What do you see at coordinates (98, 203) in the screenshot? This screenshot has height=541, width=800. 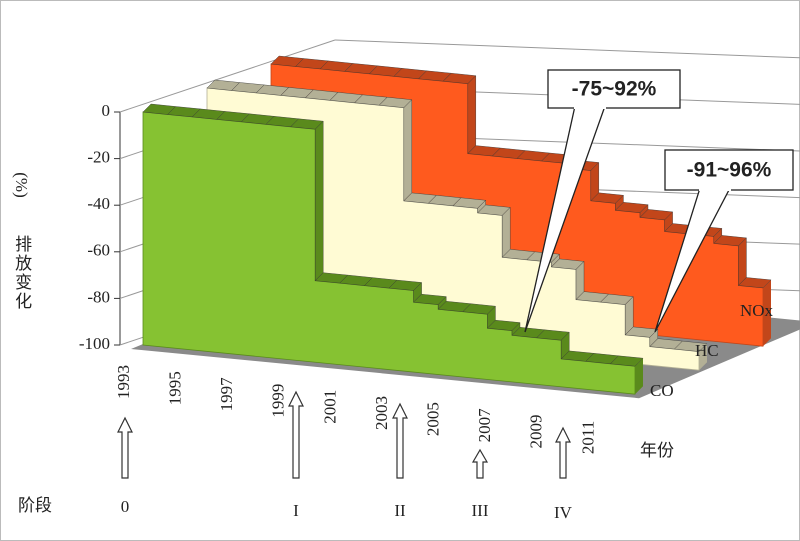 I see `y-tick-label: -40` at bounding box center [98, 203].